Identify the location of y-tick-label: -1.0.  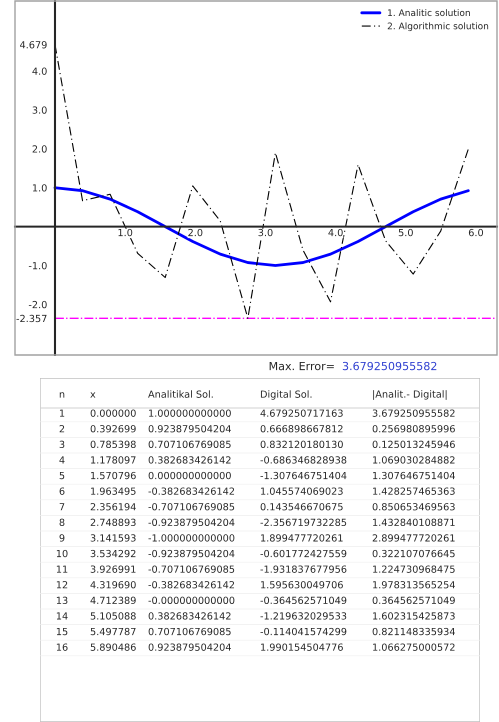
(37, 266).